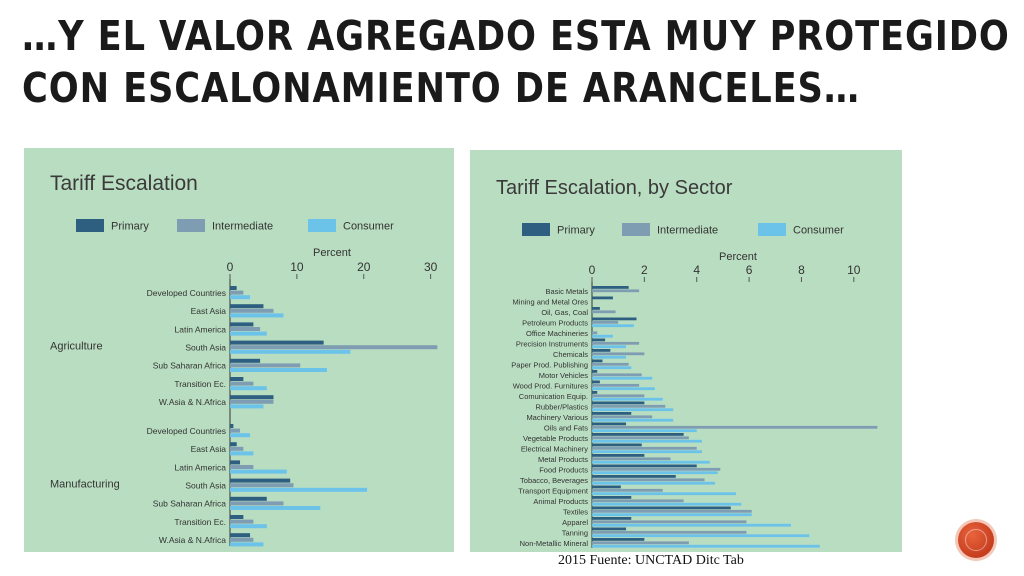  I want to click on left-chart-legend-label-2: Consumer, so click(368, 227).